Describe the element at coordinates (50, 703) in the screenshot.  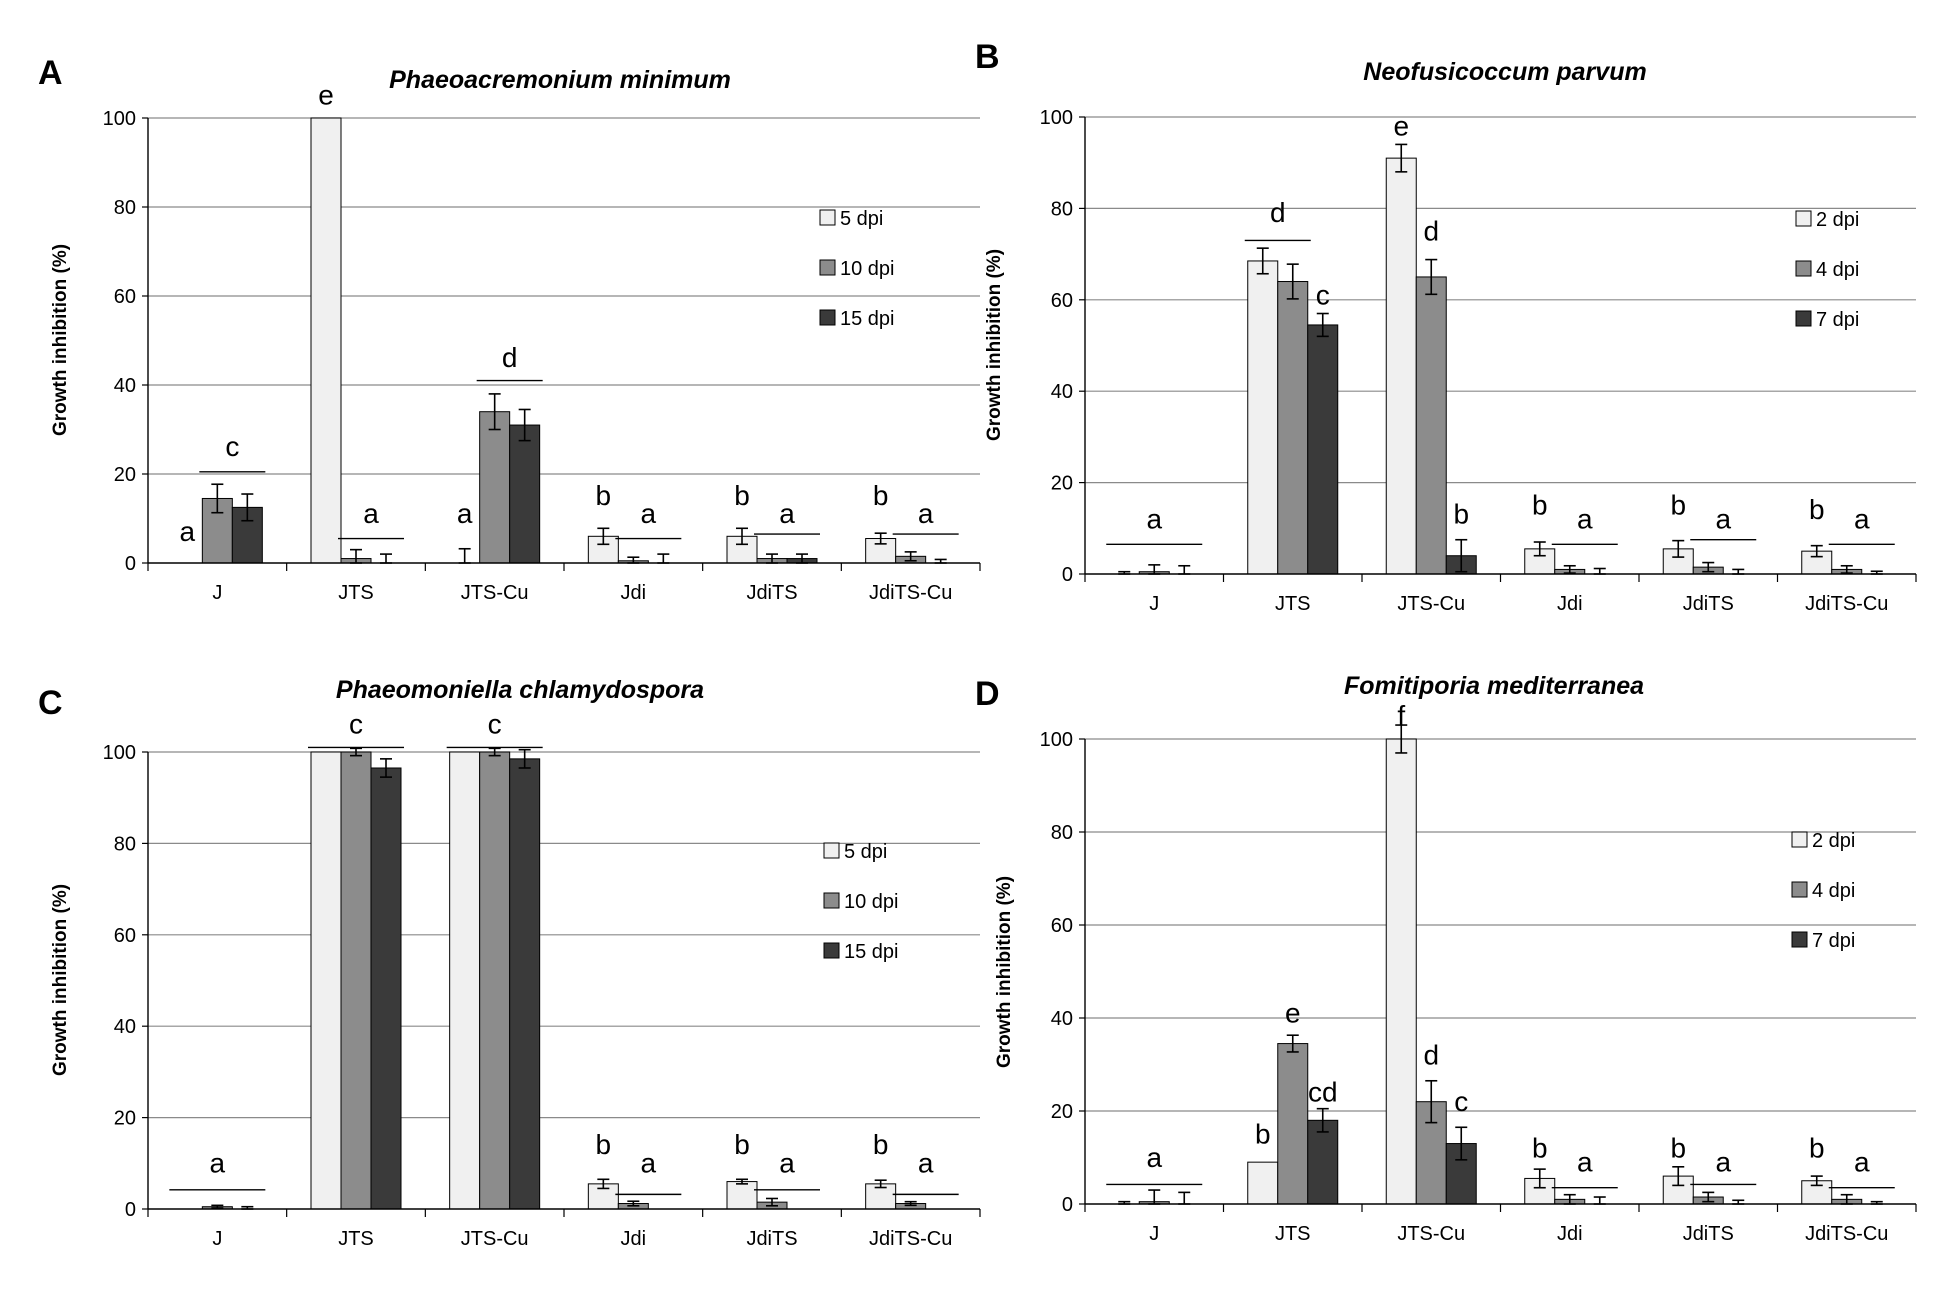
I see `panel-letter: C` at that location.